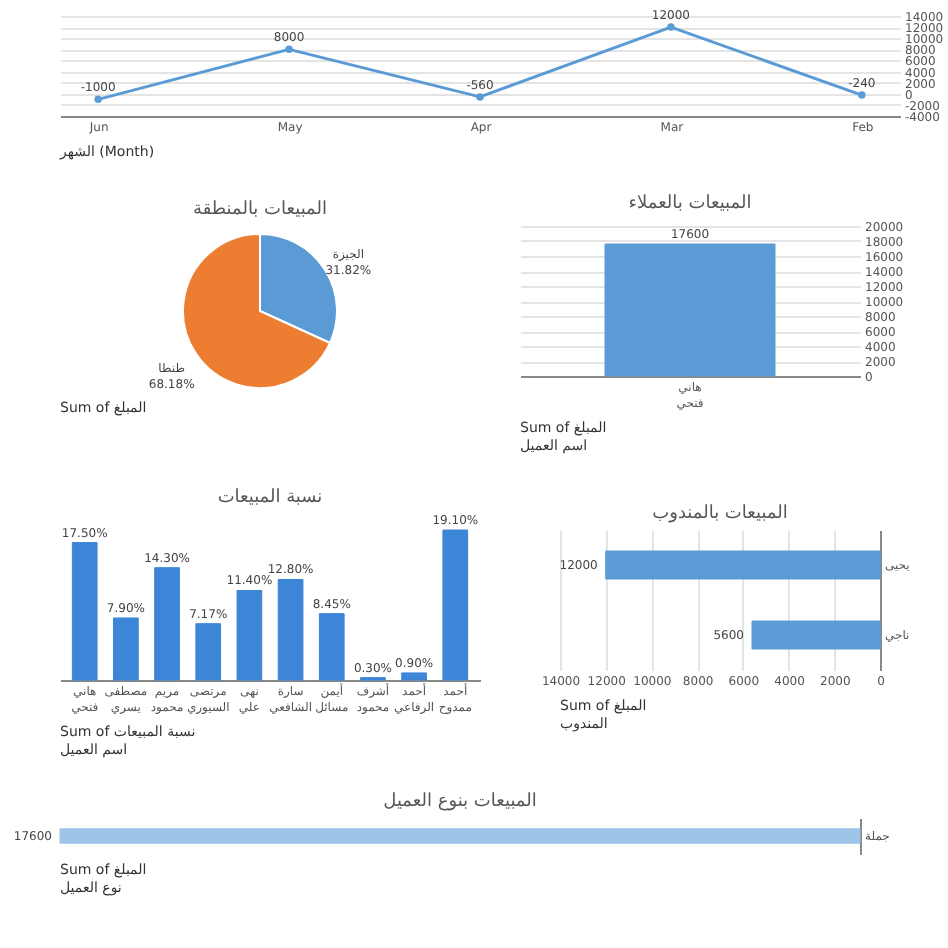 The image size is (948, 948). Describe the element at coordinates (720, 514) in the screenshot. I see `chart-title: المبيعات بالمندوب` at that location.